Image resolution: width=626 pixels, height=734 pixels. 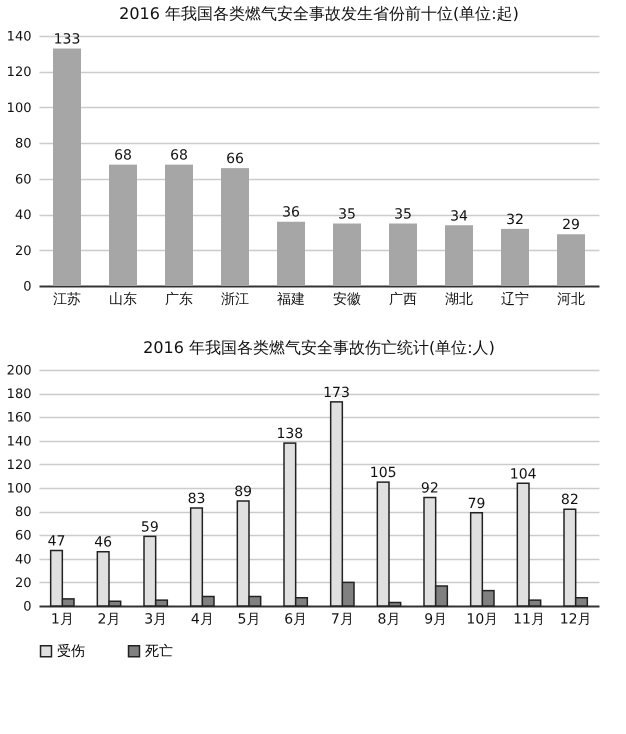 What do you see at coordinates (515, 300) in the screenshot?
I see `x-tick-label: 辽宁` at bounding box center [515, 300].